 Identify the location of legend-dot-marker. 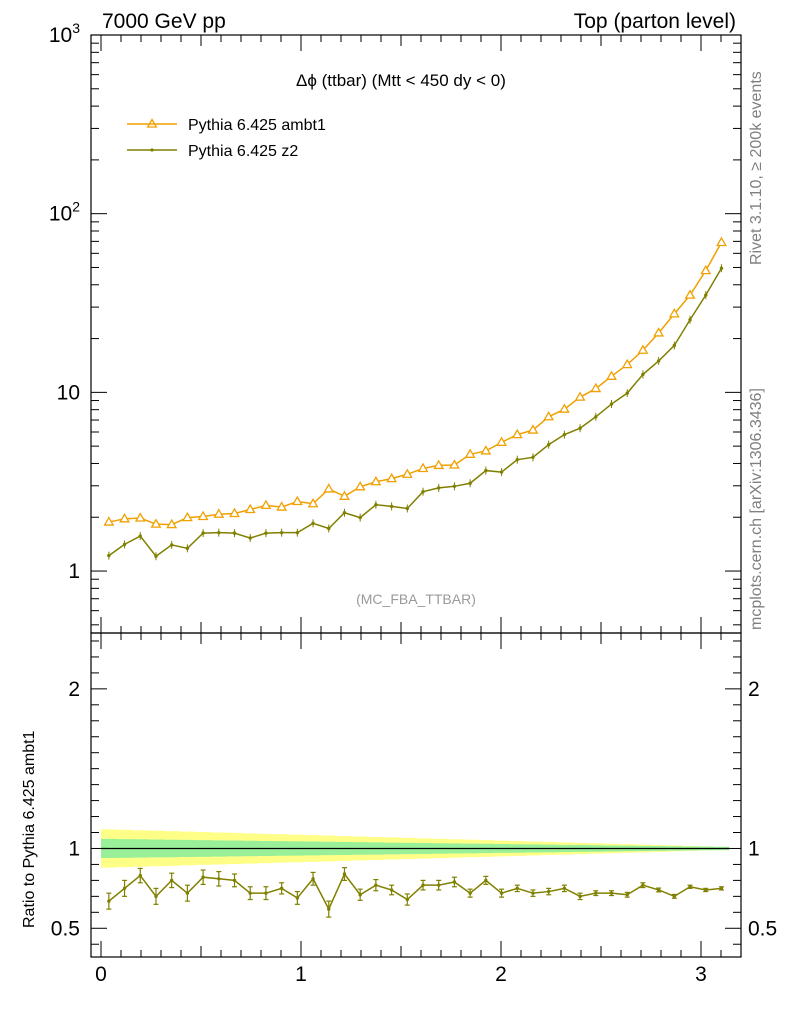
(152, 150).